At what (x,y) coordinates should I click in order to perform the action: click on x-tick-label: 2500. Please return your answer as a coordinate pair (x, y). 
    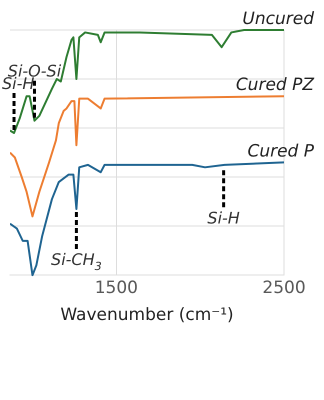
    Looking at the image, I should click on (284, 288).